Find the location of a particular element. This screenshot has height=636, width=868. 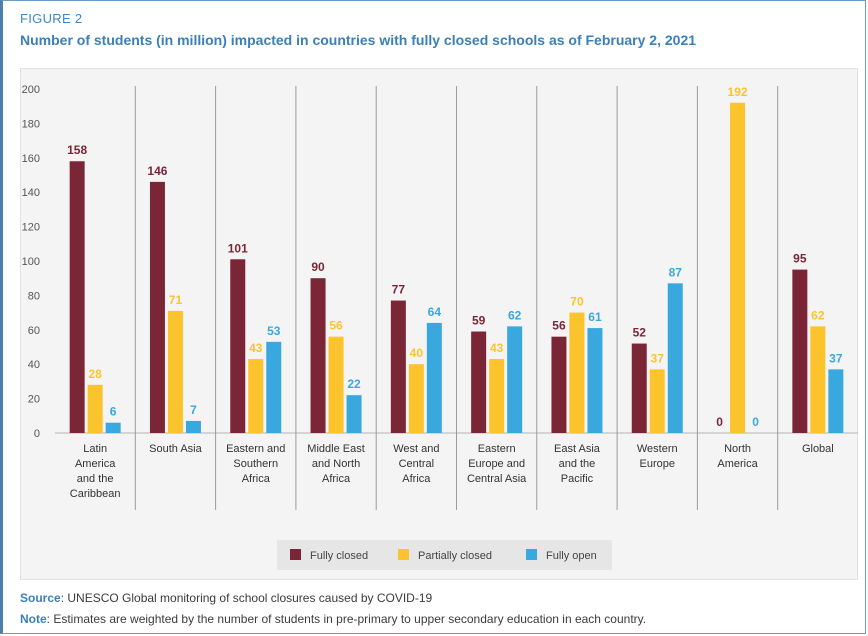

legend-label-partially-closed: Partially closed is located at coordinates (455, 556).